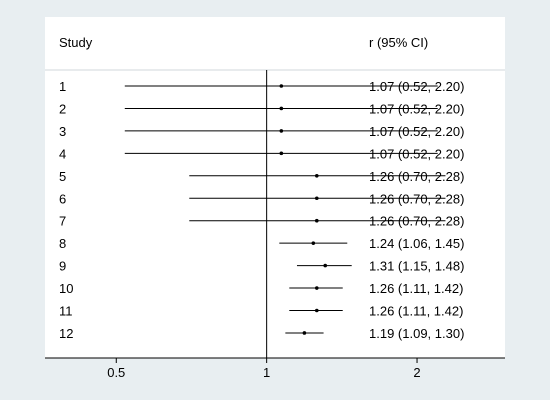 The height and width of the screenshot is (400, 550). Describe the element at coordinates (261, 221) in the screenshot. I see `study-row: 7 1.26 (0.70, 2.28)` at that location.